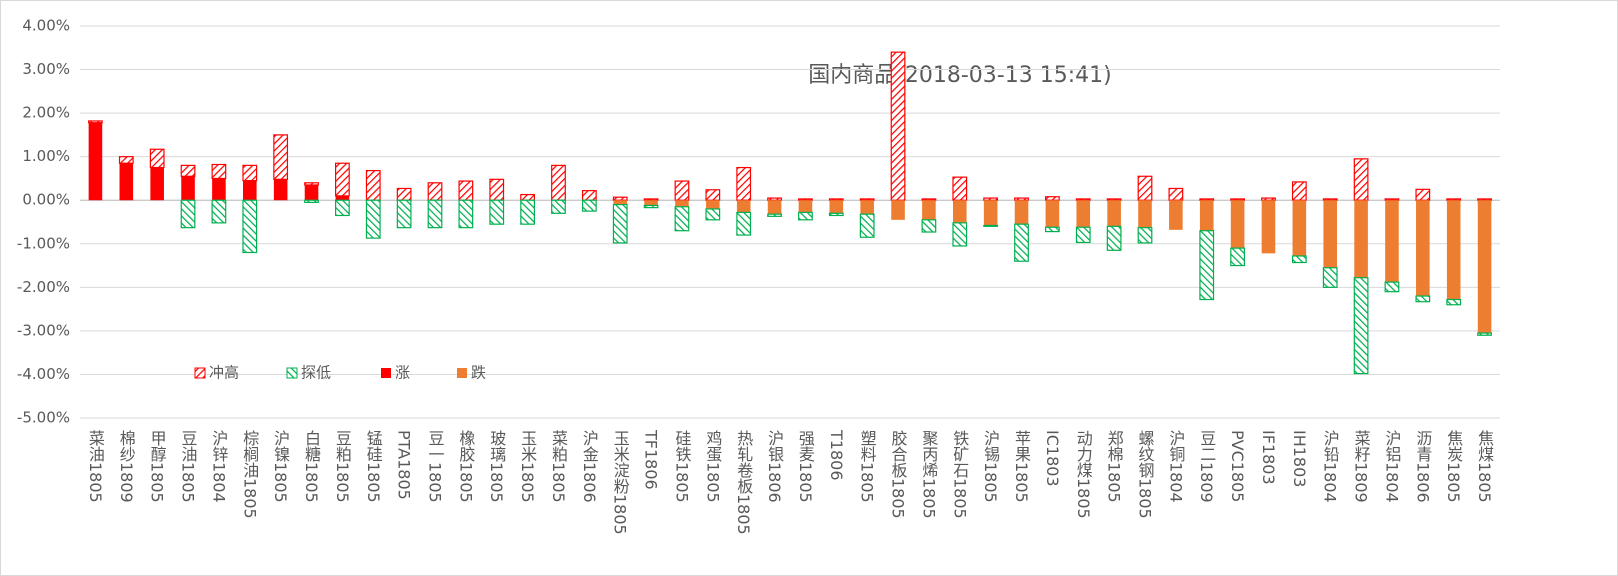 The height and width of the screenshot is (576, 1618). What do you see at coordinates (1422, 466) in the screenshot?
I see `x-tick-label: 沥青1806` at bounding box center [1422, 466].